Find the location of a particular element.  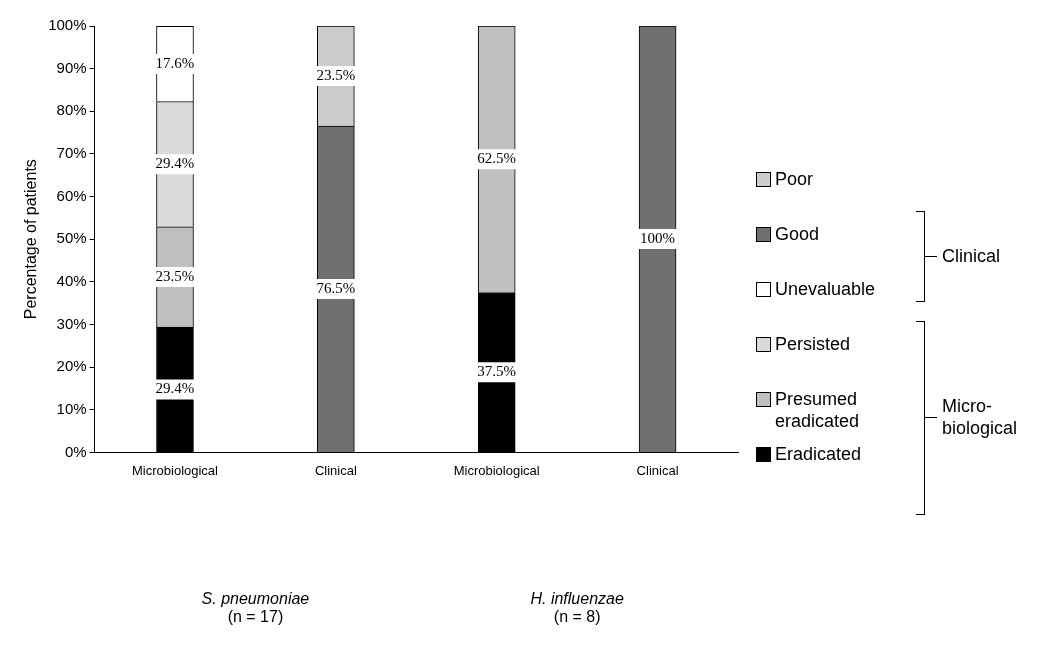

legend-label: Persisted is located at coordinates (813, 344).